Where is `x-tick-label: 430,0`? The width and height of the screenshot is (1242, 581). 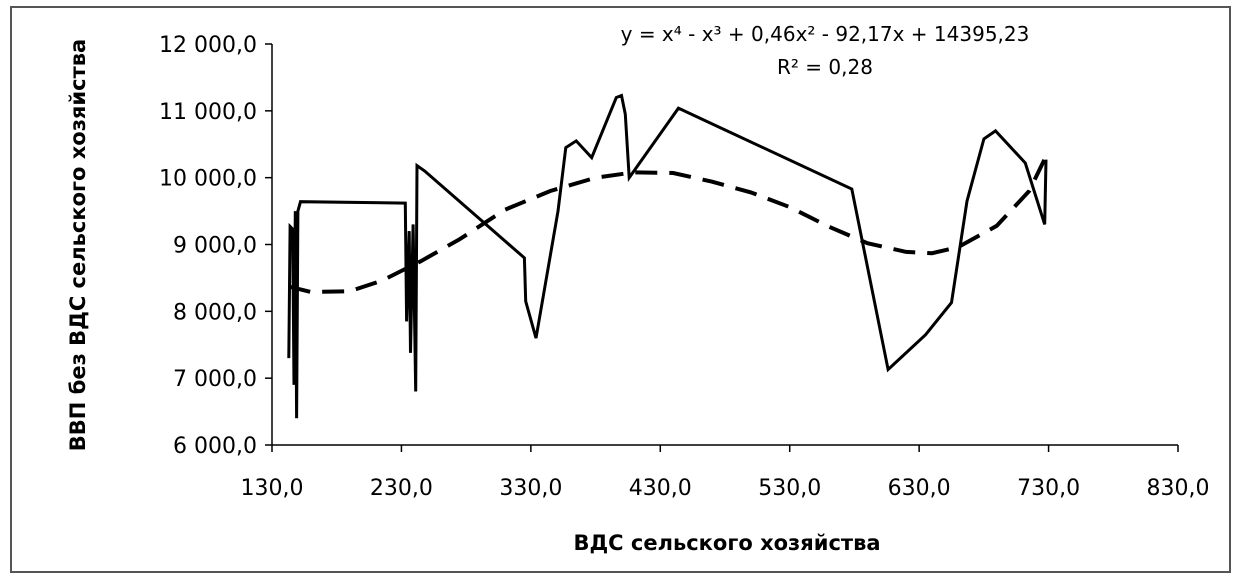
x-tick-label: 430,0 is located at coordinates (660, 488).